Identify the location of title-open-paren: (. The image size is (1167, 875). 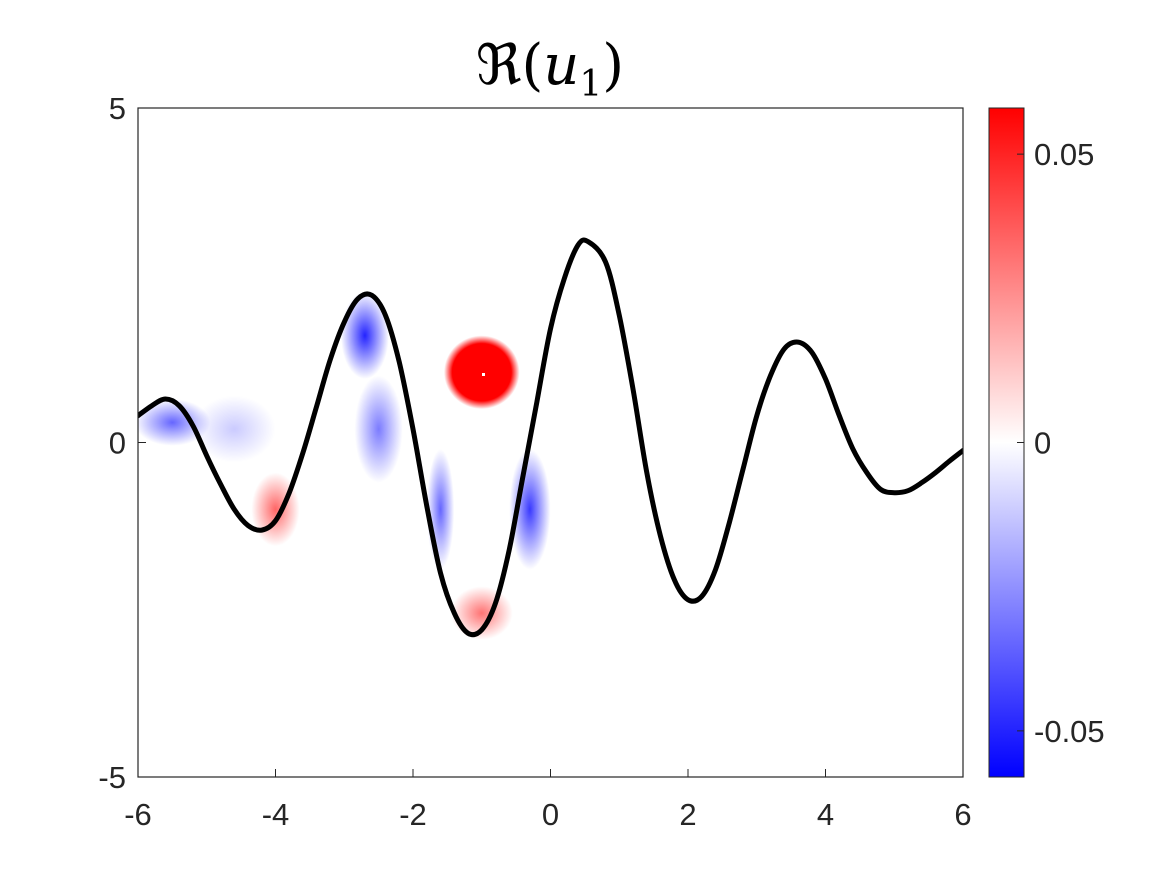
(532, 65).